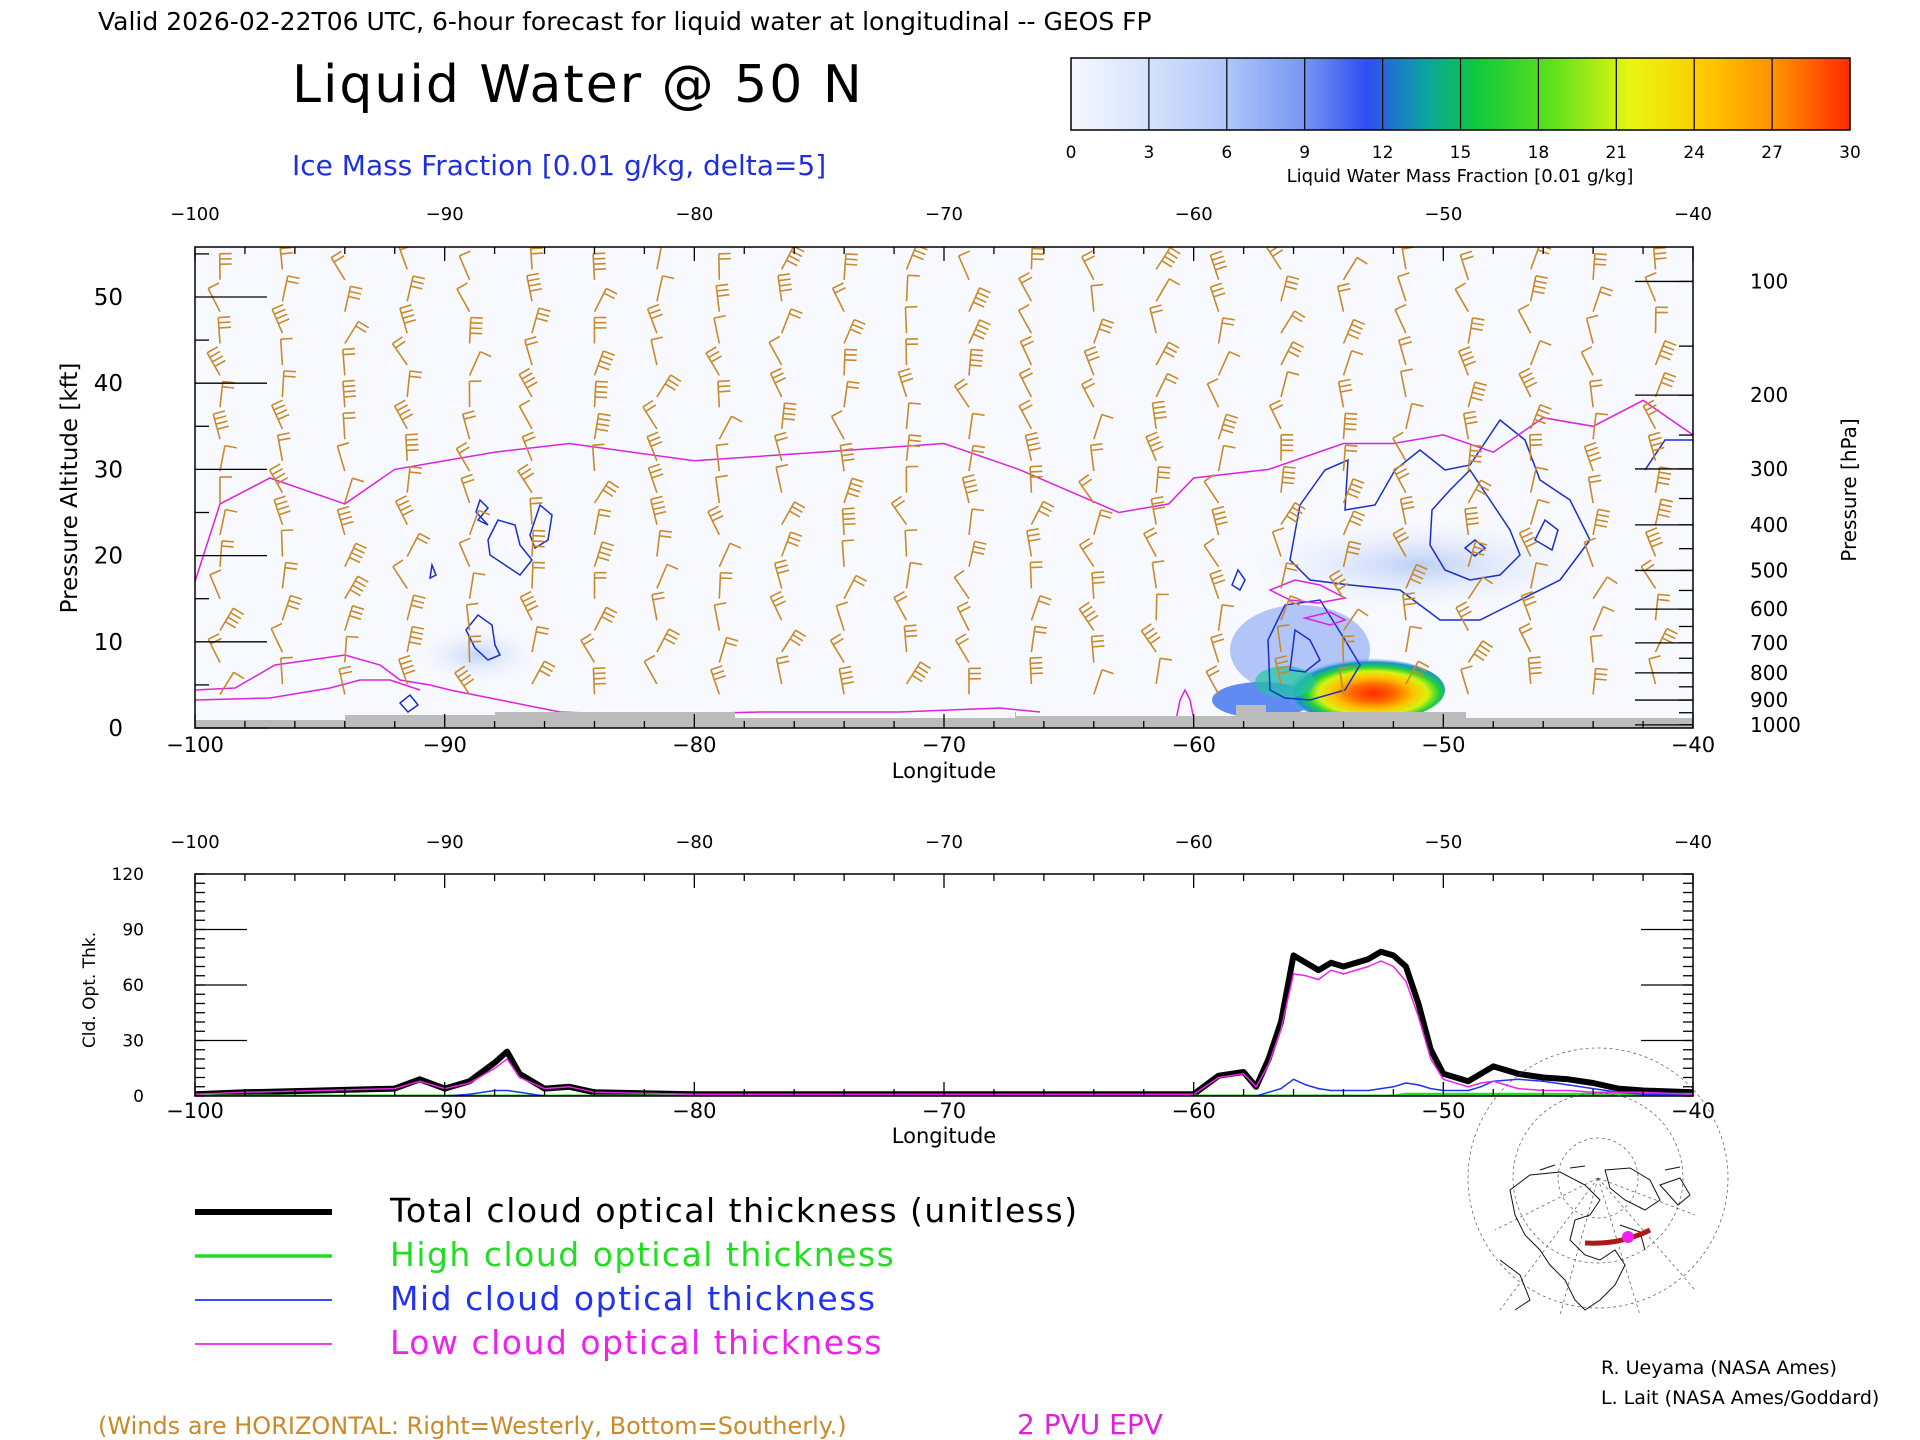  I want to click on lower-x-tick-label-top: −100, so click(194, 842).